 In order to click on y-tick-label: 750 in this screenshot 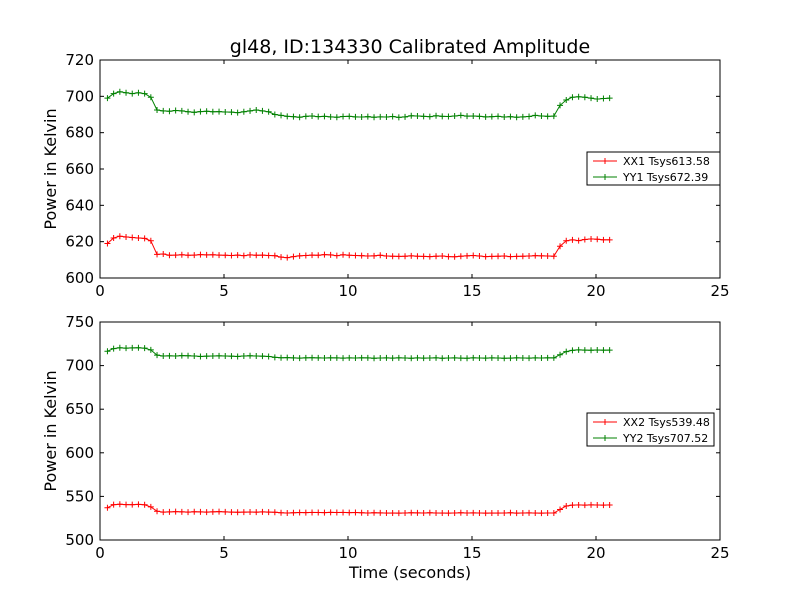, I will do `click(79, 322)`.